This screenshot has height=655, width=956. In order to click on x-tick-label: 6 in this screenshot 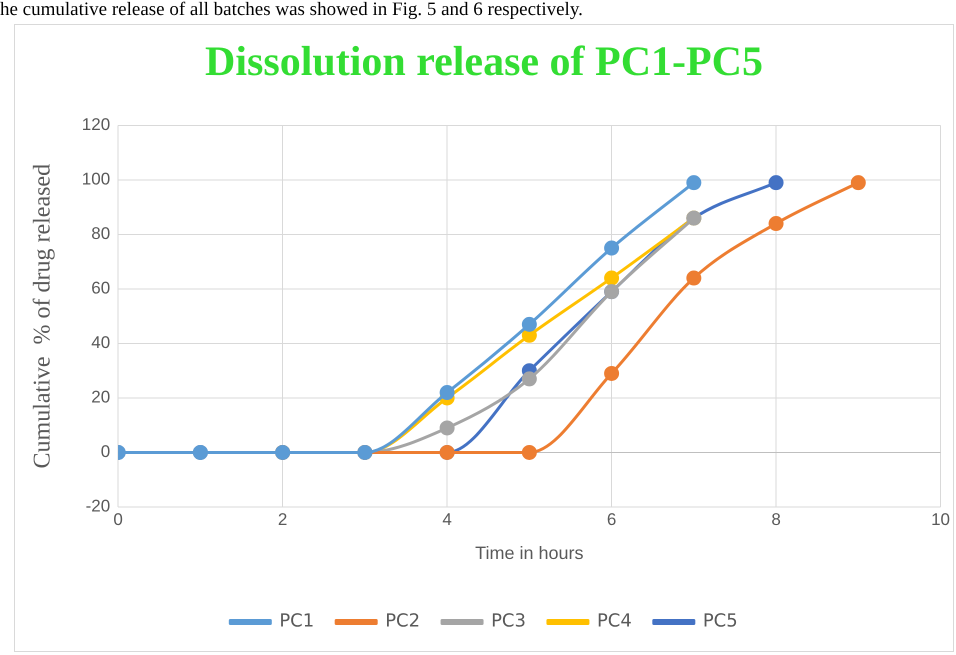, I will do `click(611, 519)`.